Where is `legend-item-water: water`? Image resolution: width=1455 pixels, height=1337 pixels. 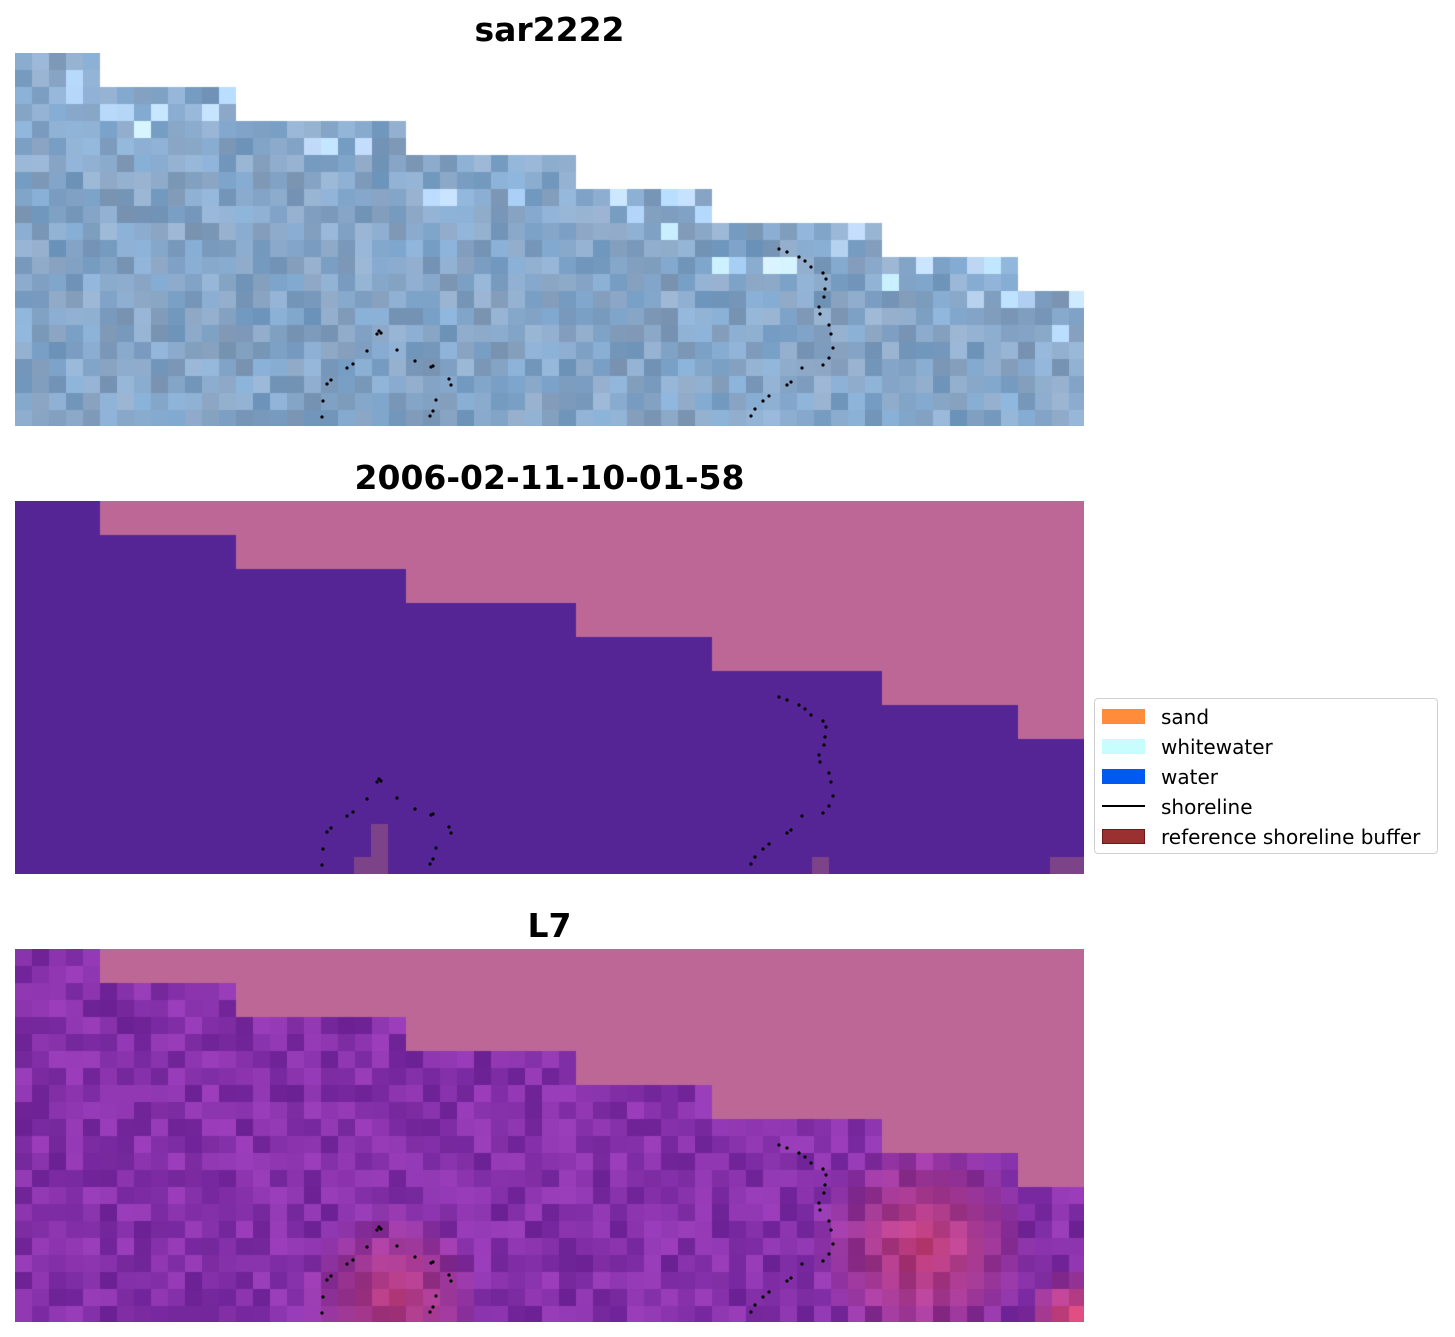
legend-item-water: water is located at coordinates (1266, 776).